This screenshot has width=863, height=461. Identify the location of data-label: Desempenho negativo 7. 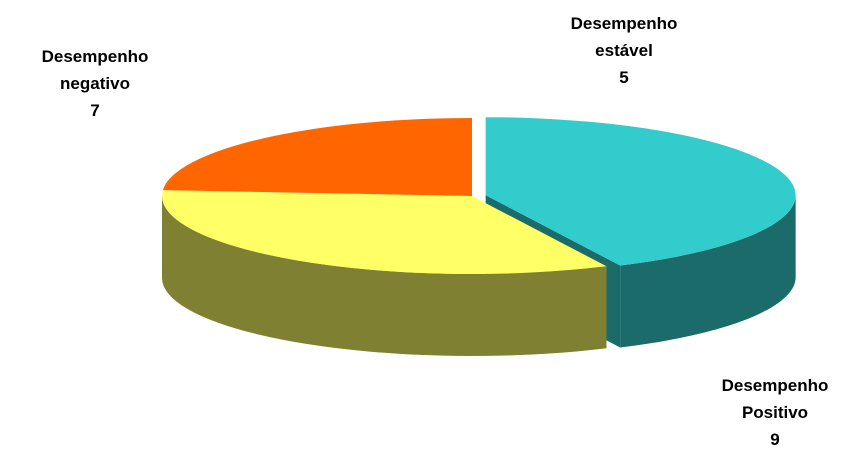
(95, 83).